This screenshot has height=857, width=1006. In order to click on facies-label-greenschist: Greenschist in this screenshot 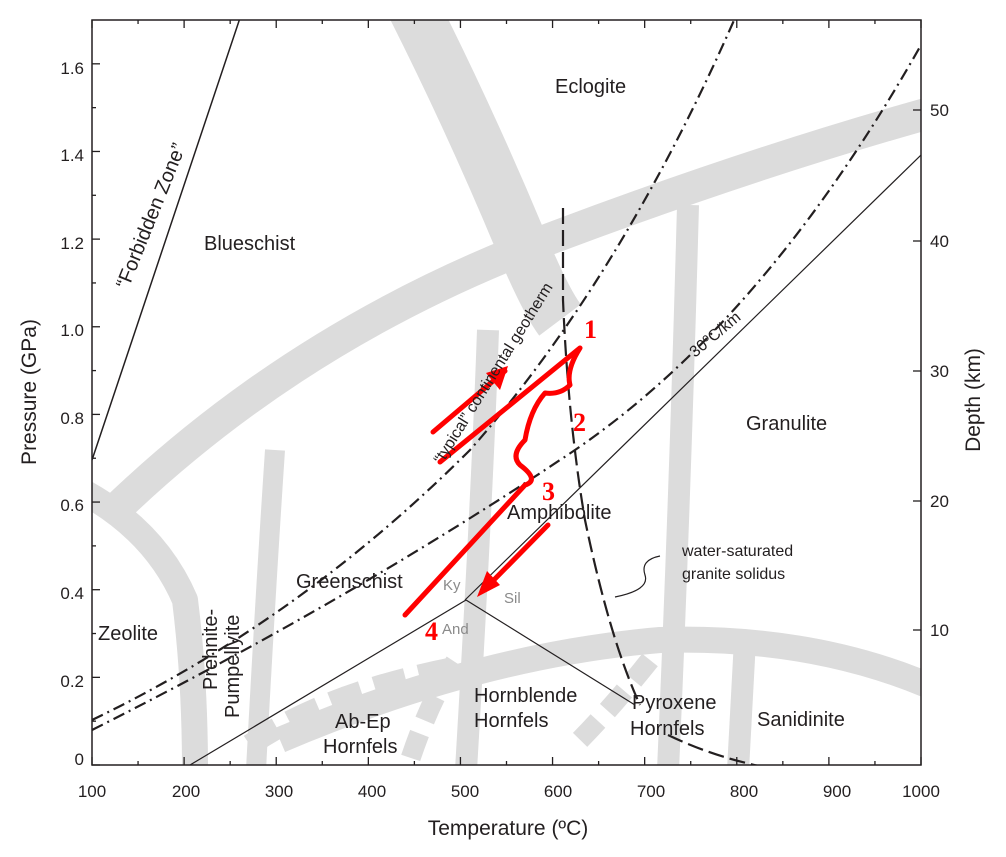, I will do `click(349, 582)`.